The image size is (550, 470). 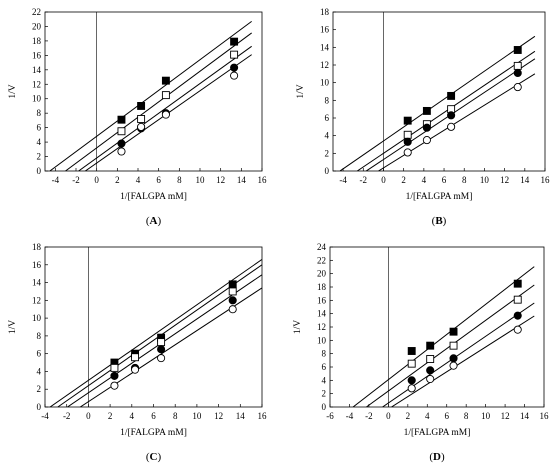 I want to click on y-tick-label: 2, so click(x=39, y=389).